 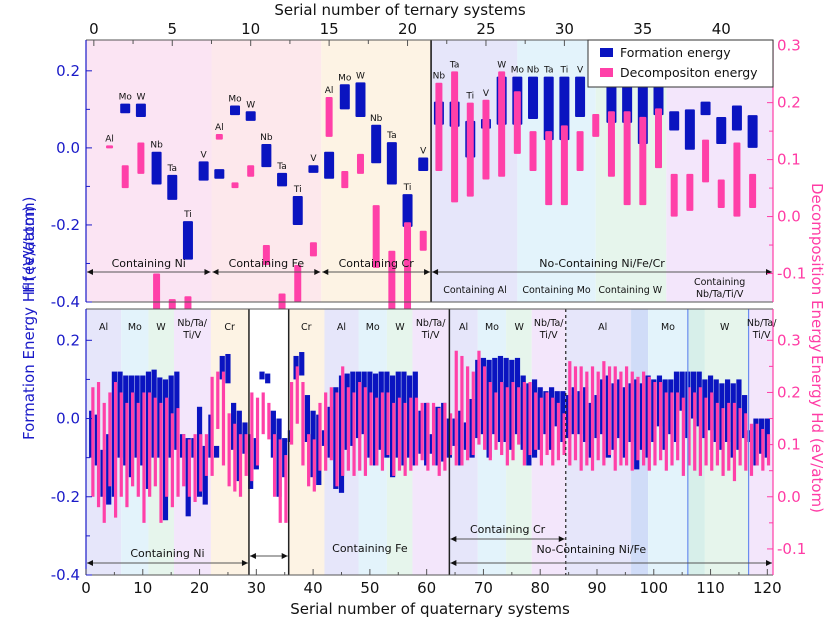 I want to click on group-label: W, so click(x=400, y=327).